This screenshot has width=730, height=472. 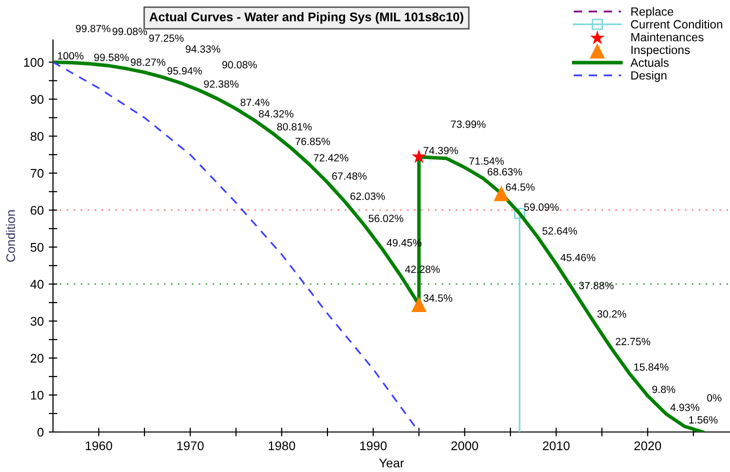 I want to click on data-label: 74.39%, so click(x=441, y=150).